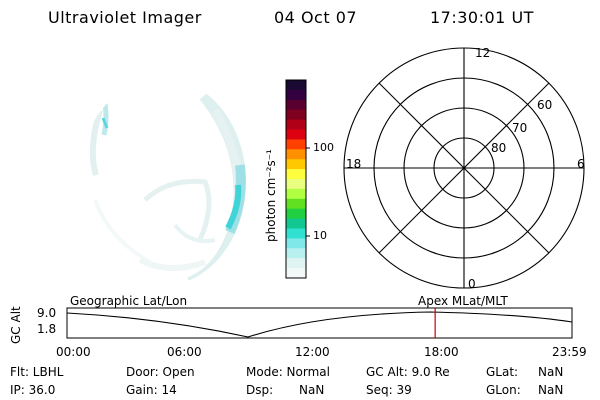 Image resolution: width=600 pixels, height=400 pixels. What do you see at coordinates (73, 352) in the screenshot?
I see `timeline-xtick-0: 00:00` at bounding box center [73, 352].